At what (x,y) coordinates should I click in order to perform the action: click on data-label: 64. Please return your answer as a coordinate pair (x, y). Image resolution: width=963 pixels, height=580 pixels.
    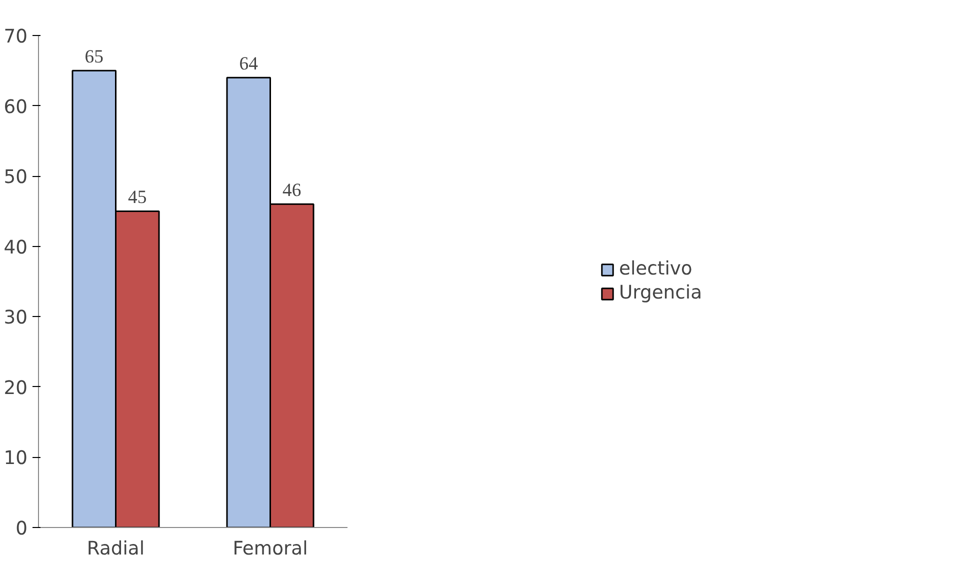
    Looking at the image, I should click on (249, 64).